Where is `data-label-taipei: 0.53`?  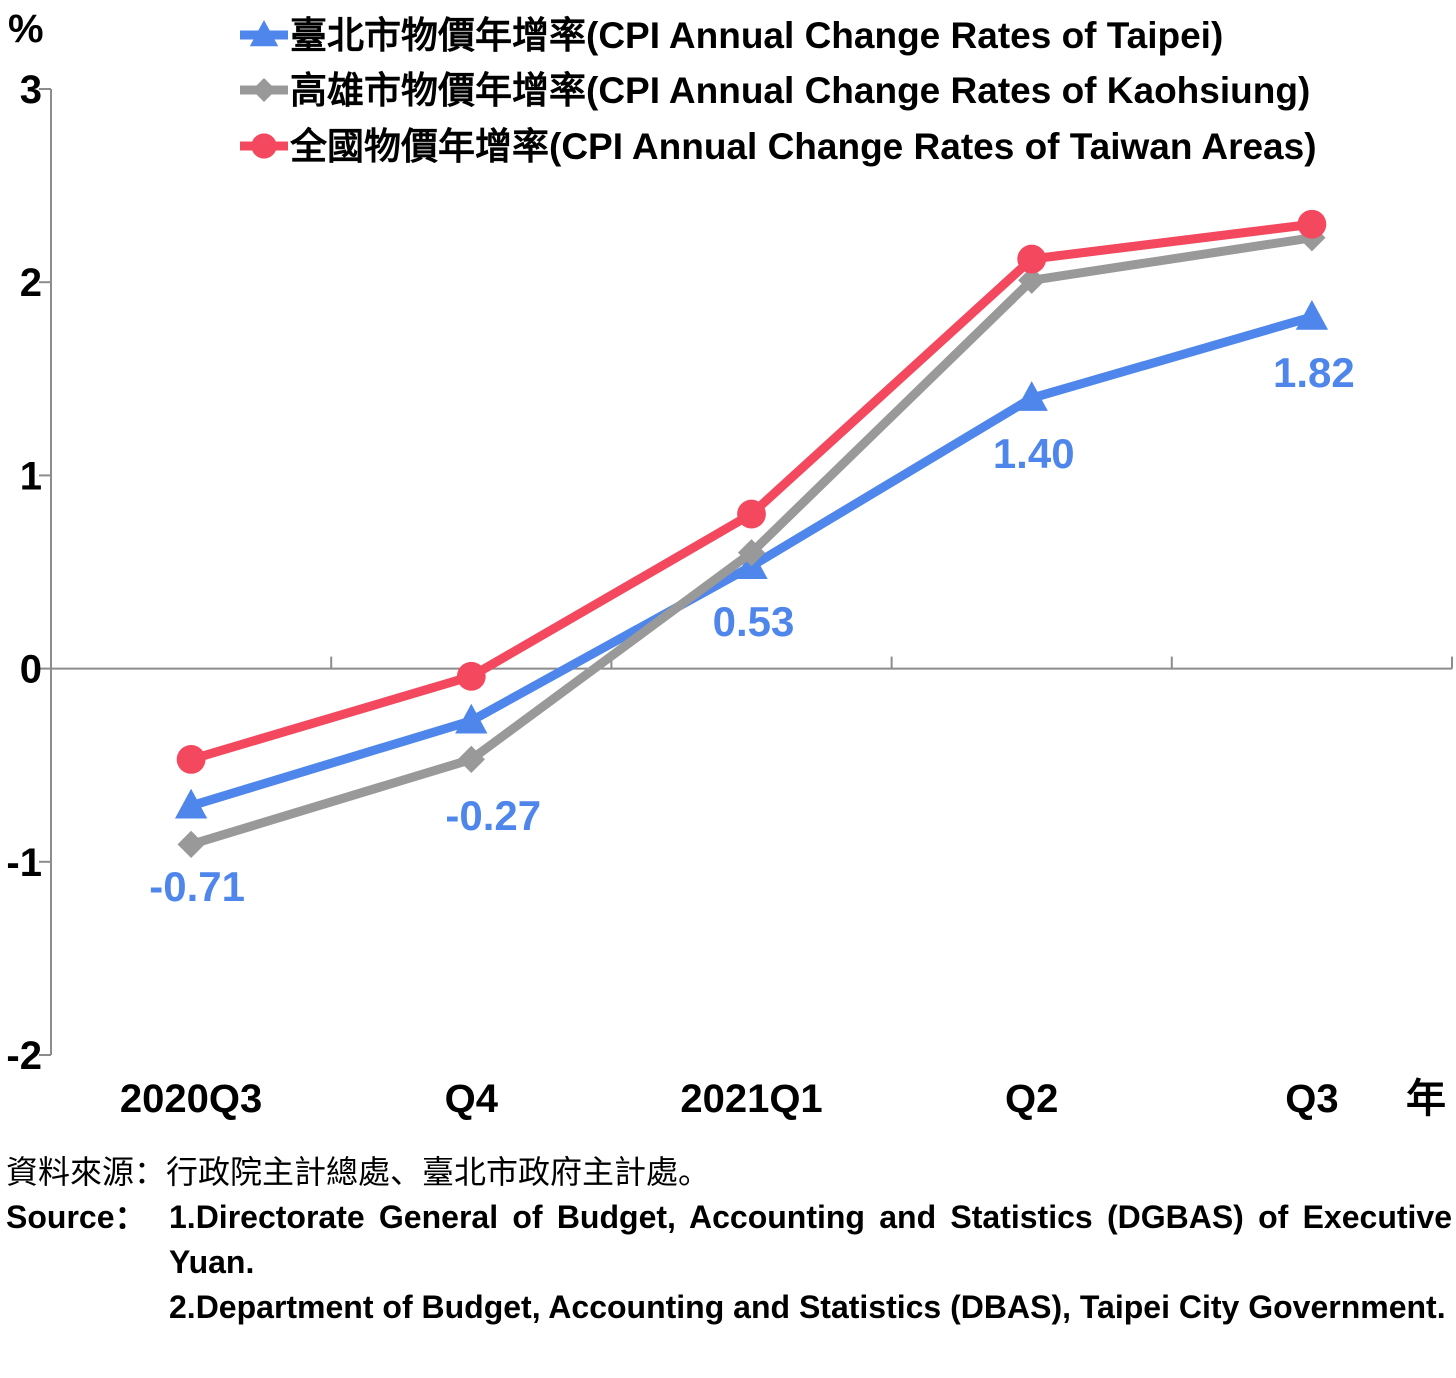 data-label-taipei: 0.53 is located at coordinates (754, 621).